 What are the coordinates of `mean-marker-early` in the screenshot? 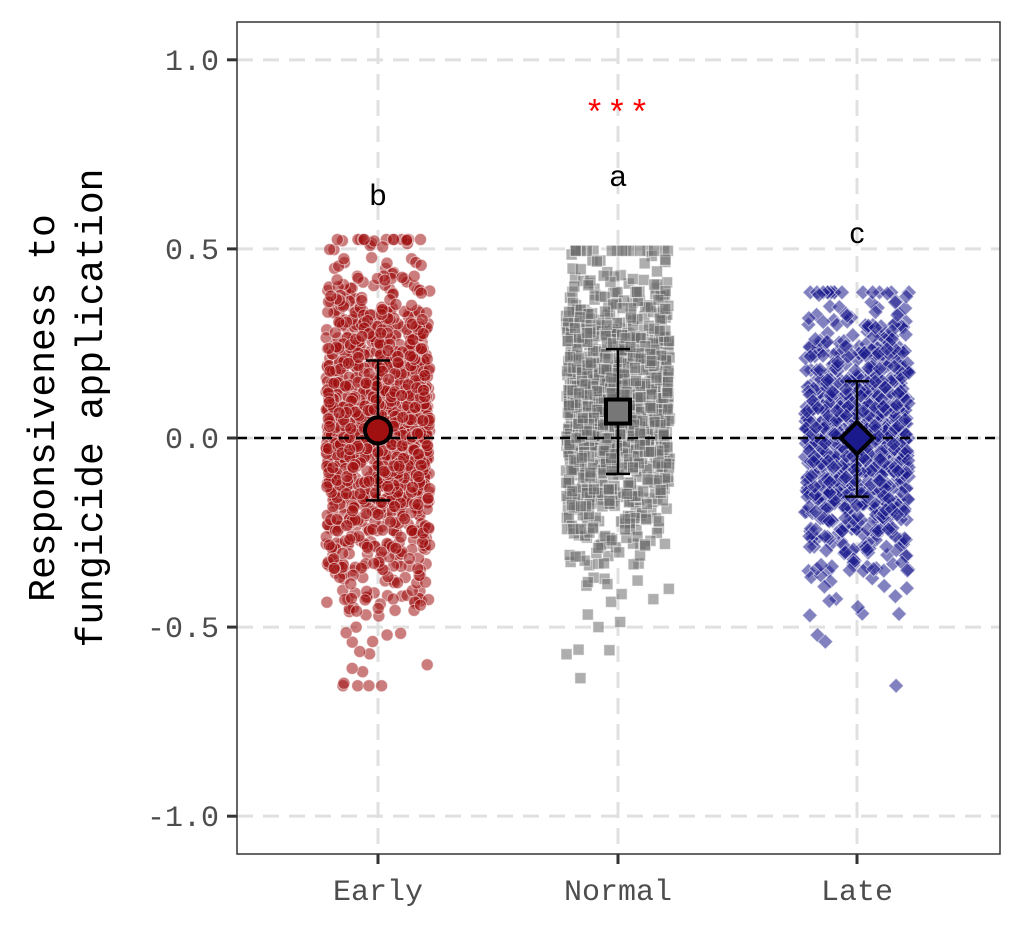 It's located at (378, 430).